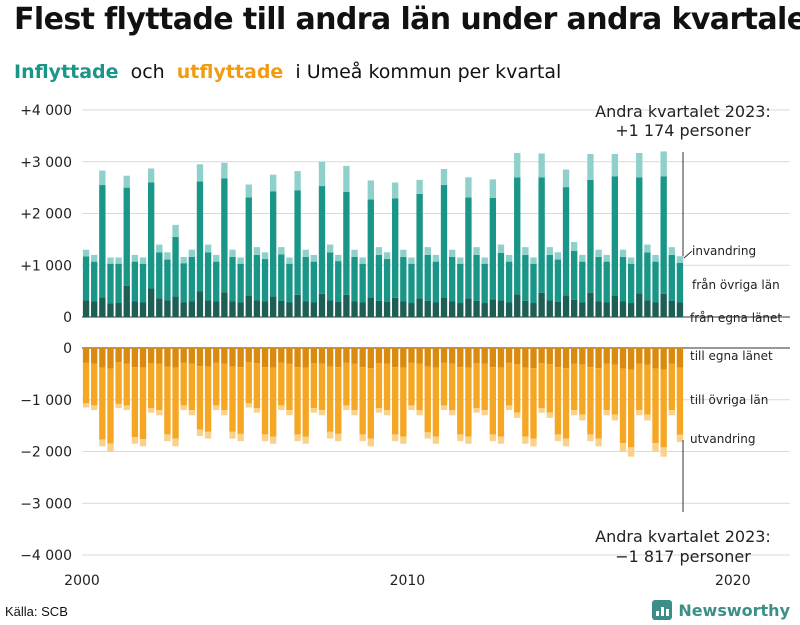  I want to click on brand-name: Newsworthy, so click(734, 610).